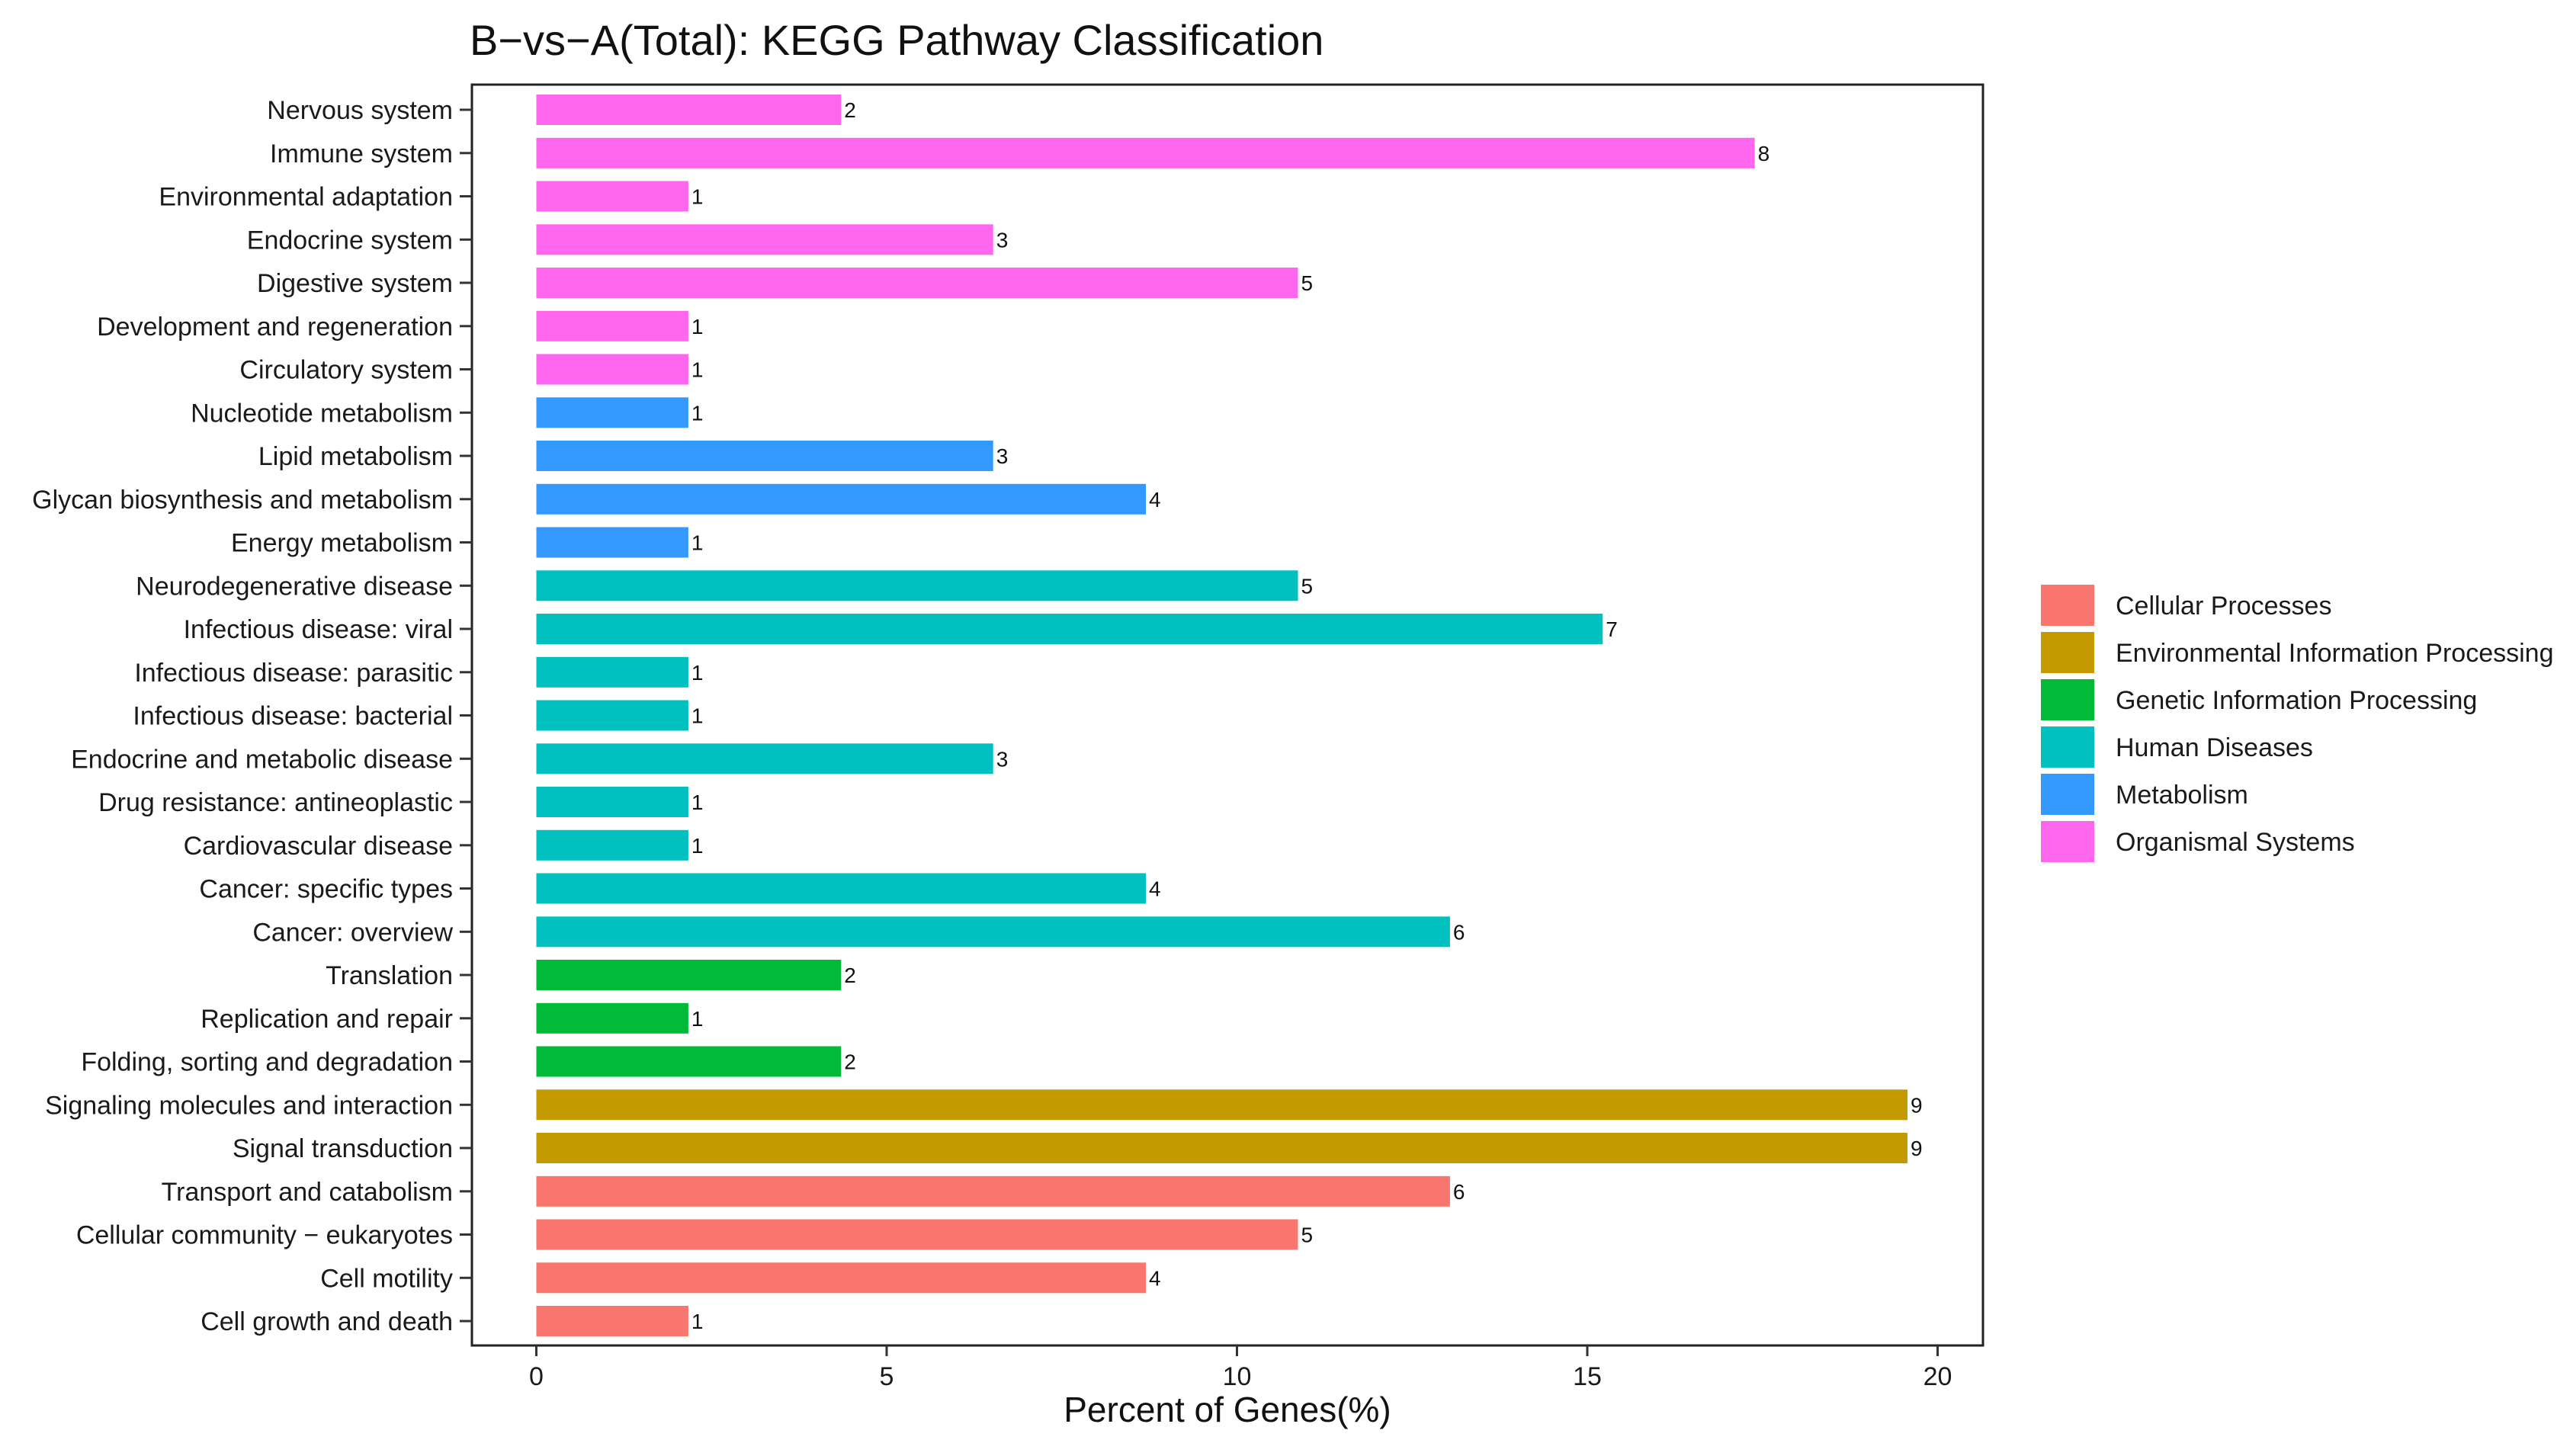 The image size is (2570, 1456). What do you see at coordinates (355, 456) in the screenshot?
I see `y-tick-label: Lipid metabolism` at bounding box center [355, 456].